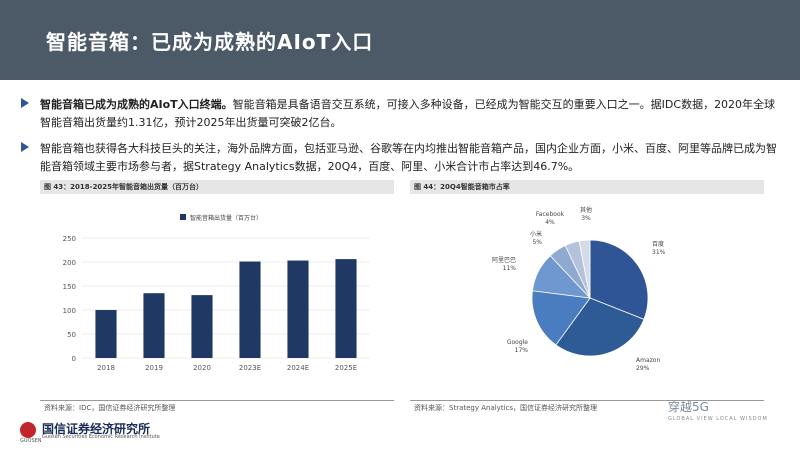  Describe the element at coordinates (504, 260) in the screenshot. I see `slice-label: 阿里巴巴` at that location.